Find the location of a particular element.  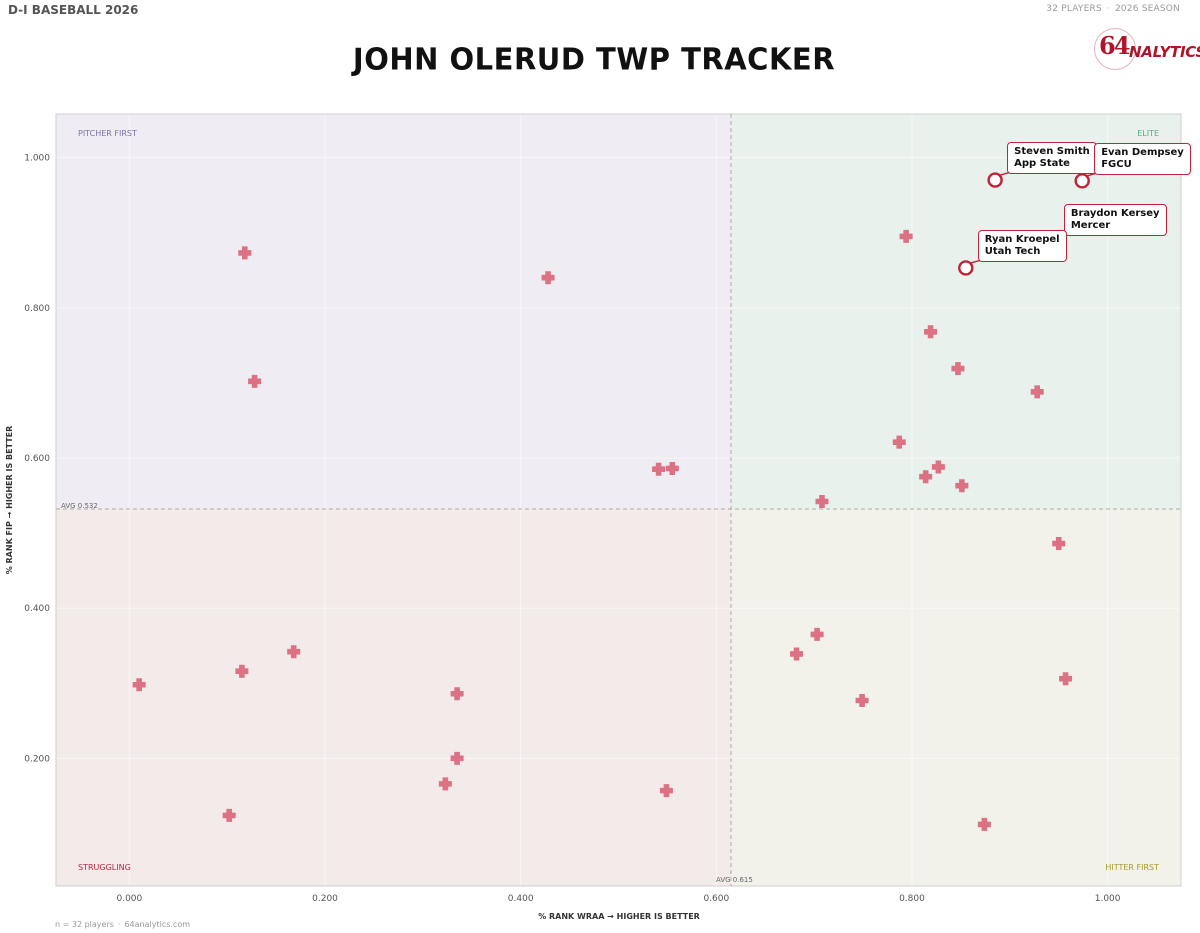

season-info: 32 PLAYERS · 2026 SEASON is located at coordinates (1113, 9).